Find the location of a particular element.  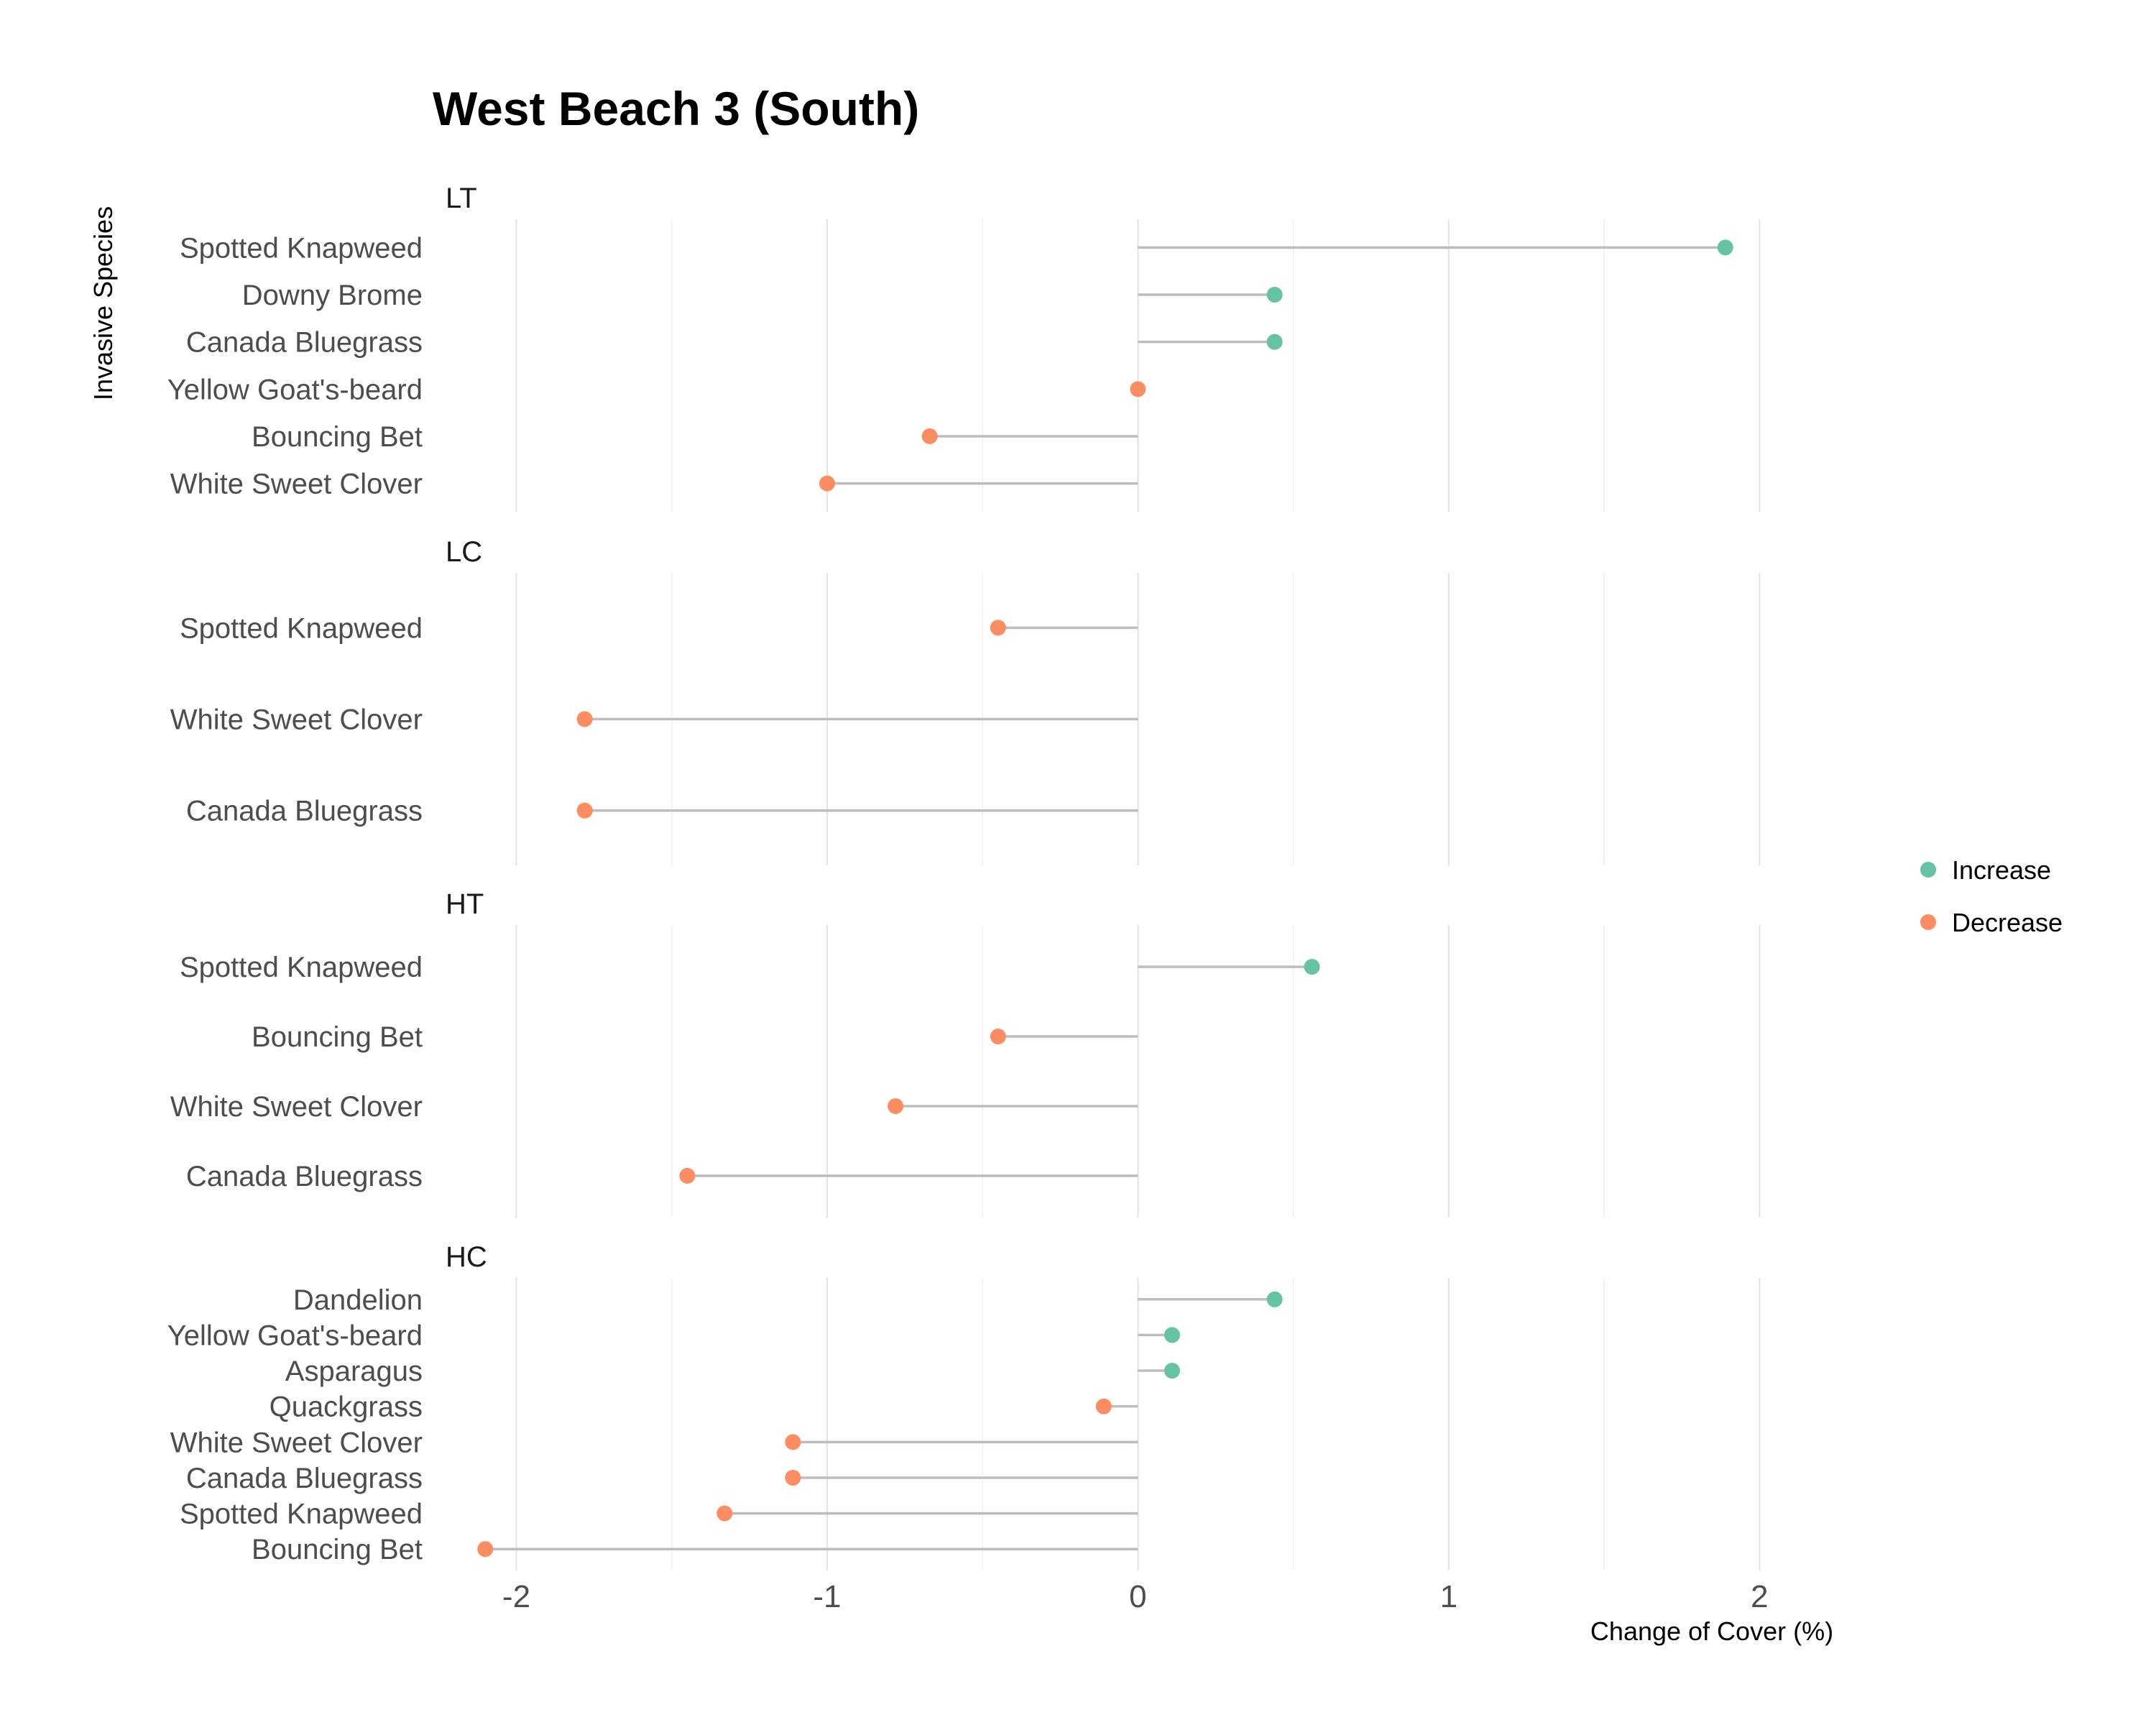

x-tick-label: 1 is located at coordinates (1449, 1596).